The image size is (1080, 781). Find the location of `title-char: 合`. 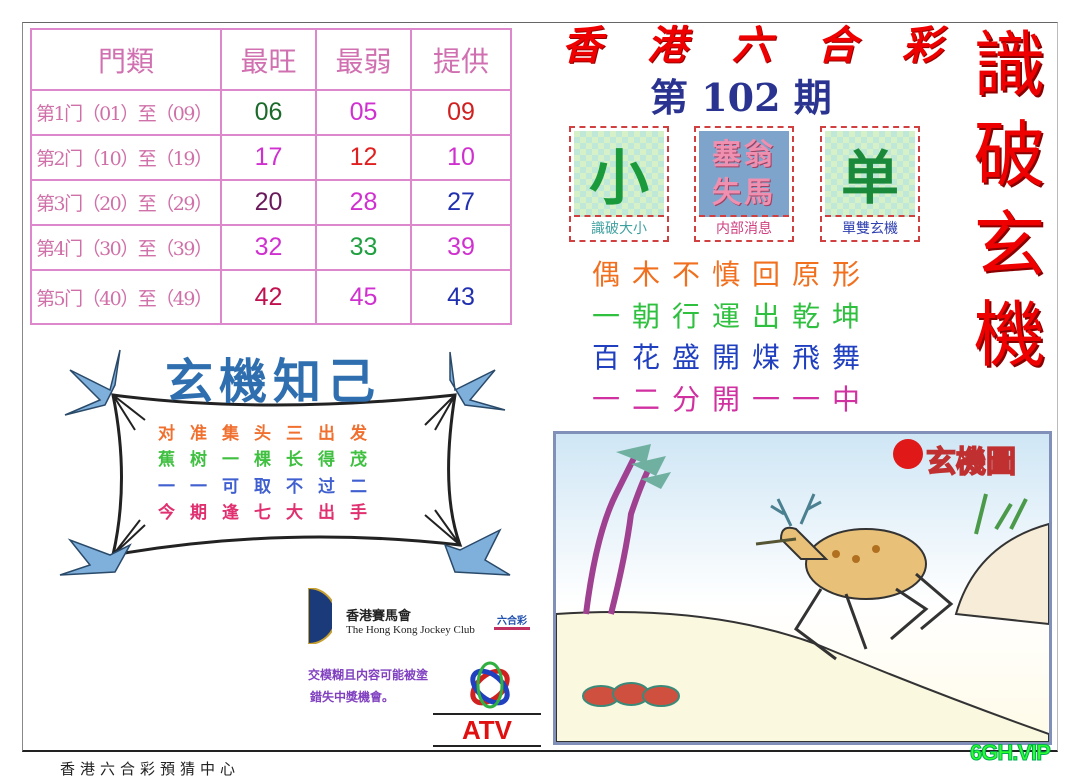

title-char: 合 is located at coordinates (837, 45).